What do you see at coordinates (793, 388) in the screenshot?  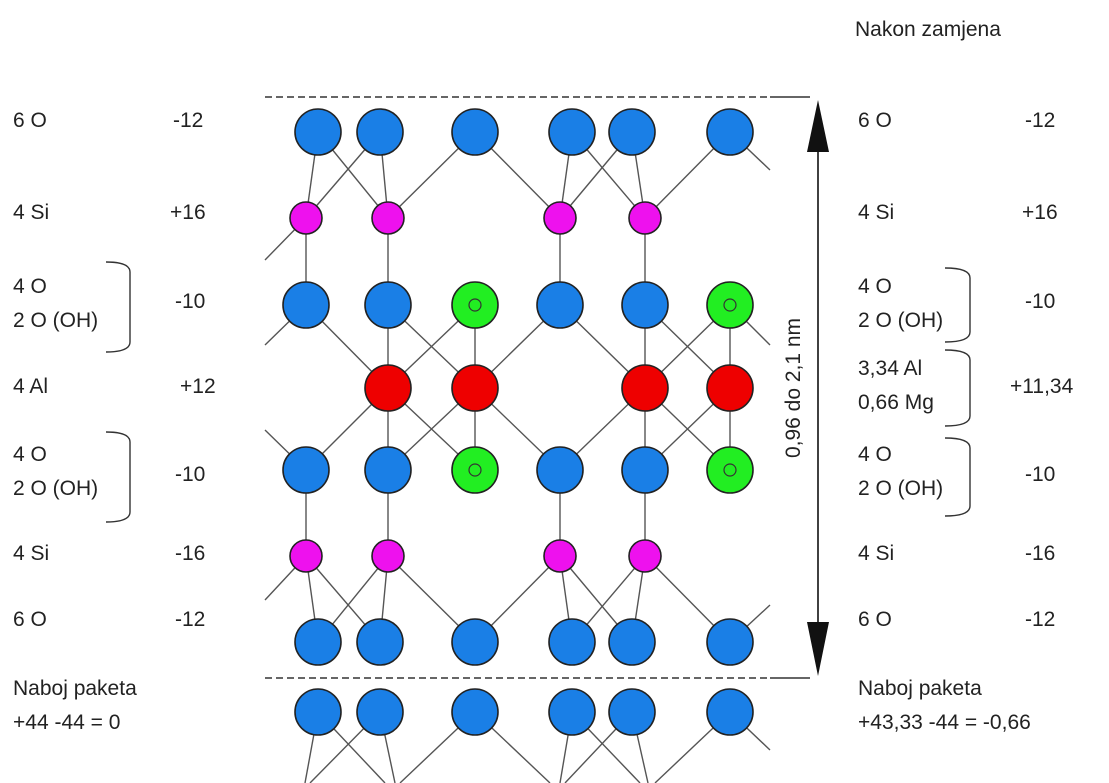 I see `dimension-label: 0,96 do 2,1 nm` at bounding box center [793, 388].